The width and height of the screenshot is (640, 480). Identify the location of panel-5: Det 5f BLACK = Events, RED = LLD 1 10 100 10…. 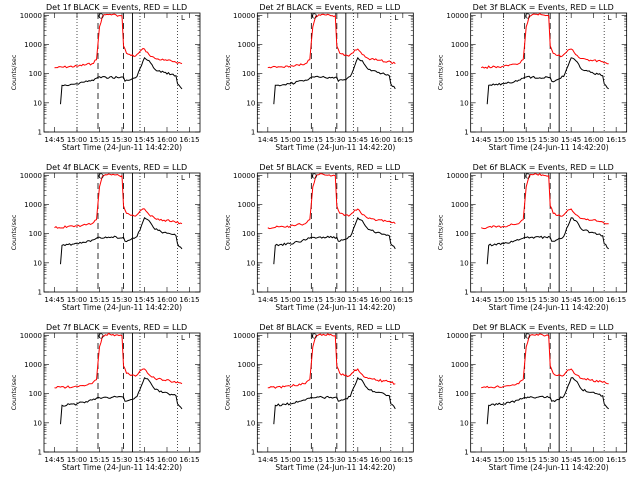
(318, 237).